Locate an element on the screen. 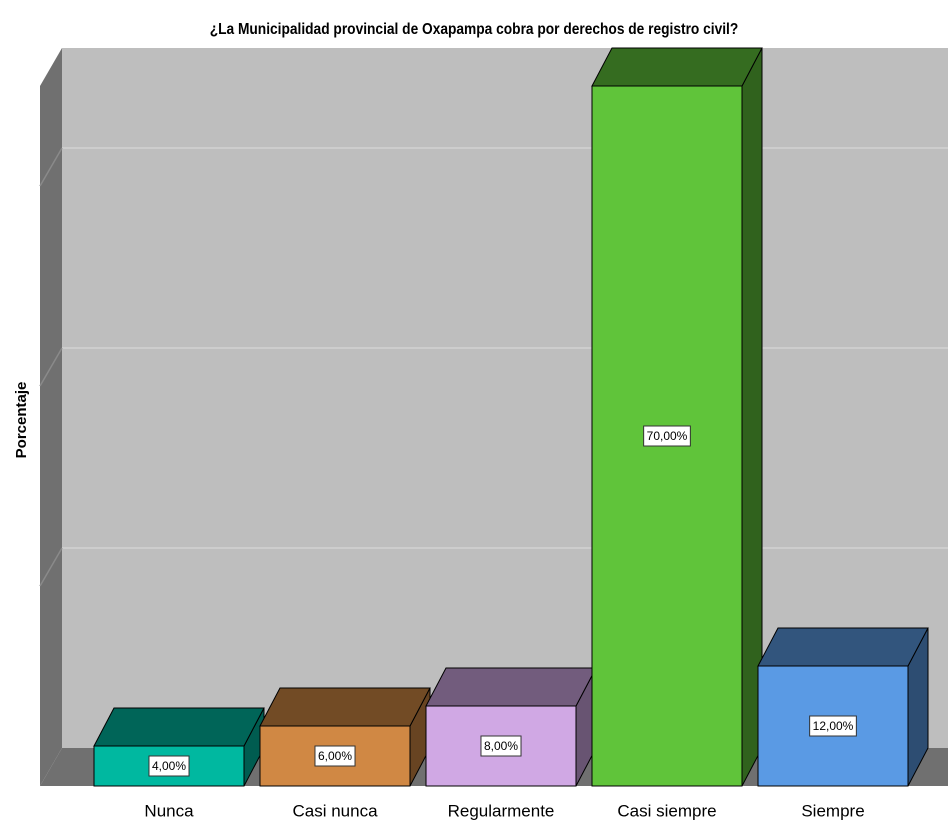 The height and width of the screenshot is (826, 948). value-label: 70,00% is located at coordinates (667, 436).